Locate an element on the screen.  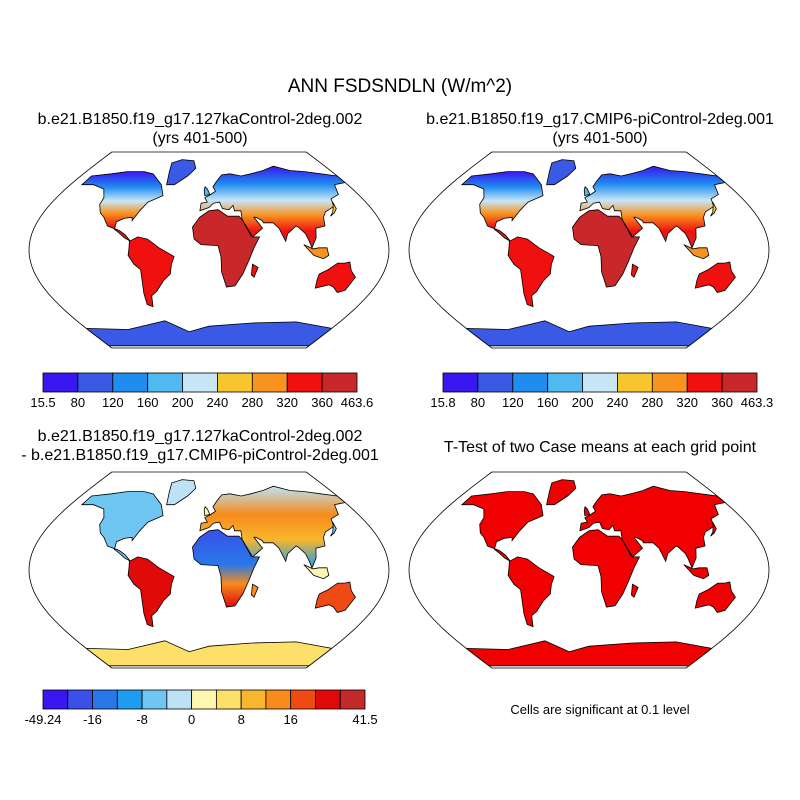
colorbar-label: 16 is located at coordinates (290, 719).